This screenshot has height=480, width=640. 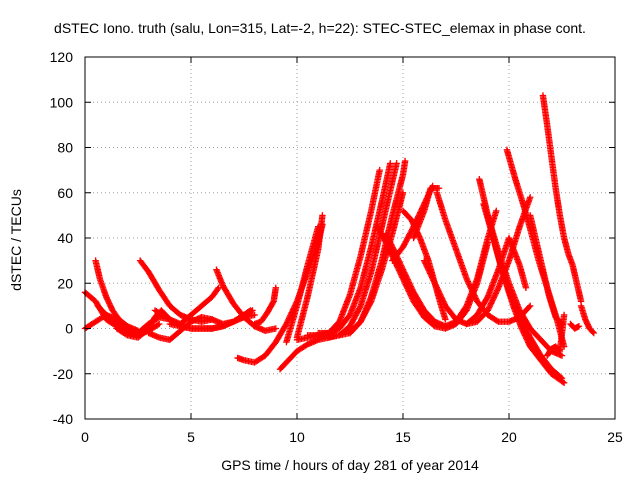 What do you see at coordinates (62, 57) in the screenshot?
I see `y-tick-label: 120` at bounding box center [62, 57].